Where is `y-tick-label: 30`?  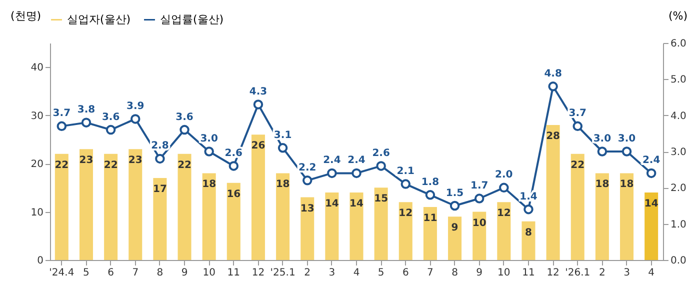 y-tick-label: 30 is located at coordinates (37, 116).